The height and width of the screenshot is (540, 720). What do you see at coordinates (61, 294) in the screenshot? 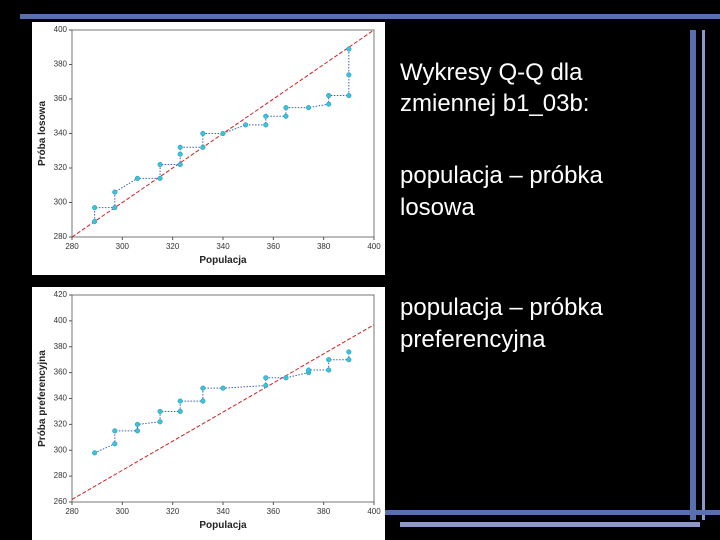
I see `y-tick-label: 420` at bounding box center [61, 294].